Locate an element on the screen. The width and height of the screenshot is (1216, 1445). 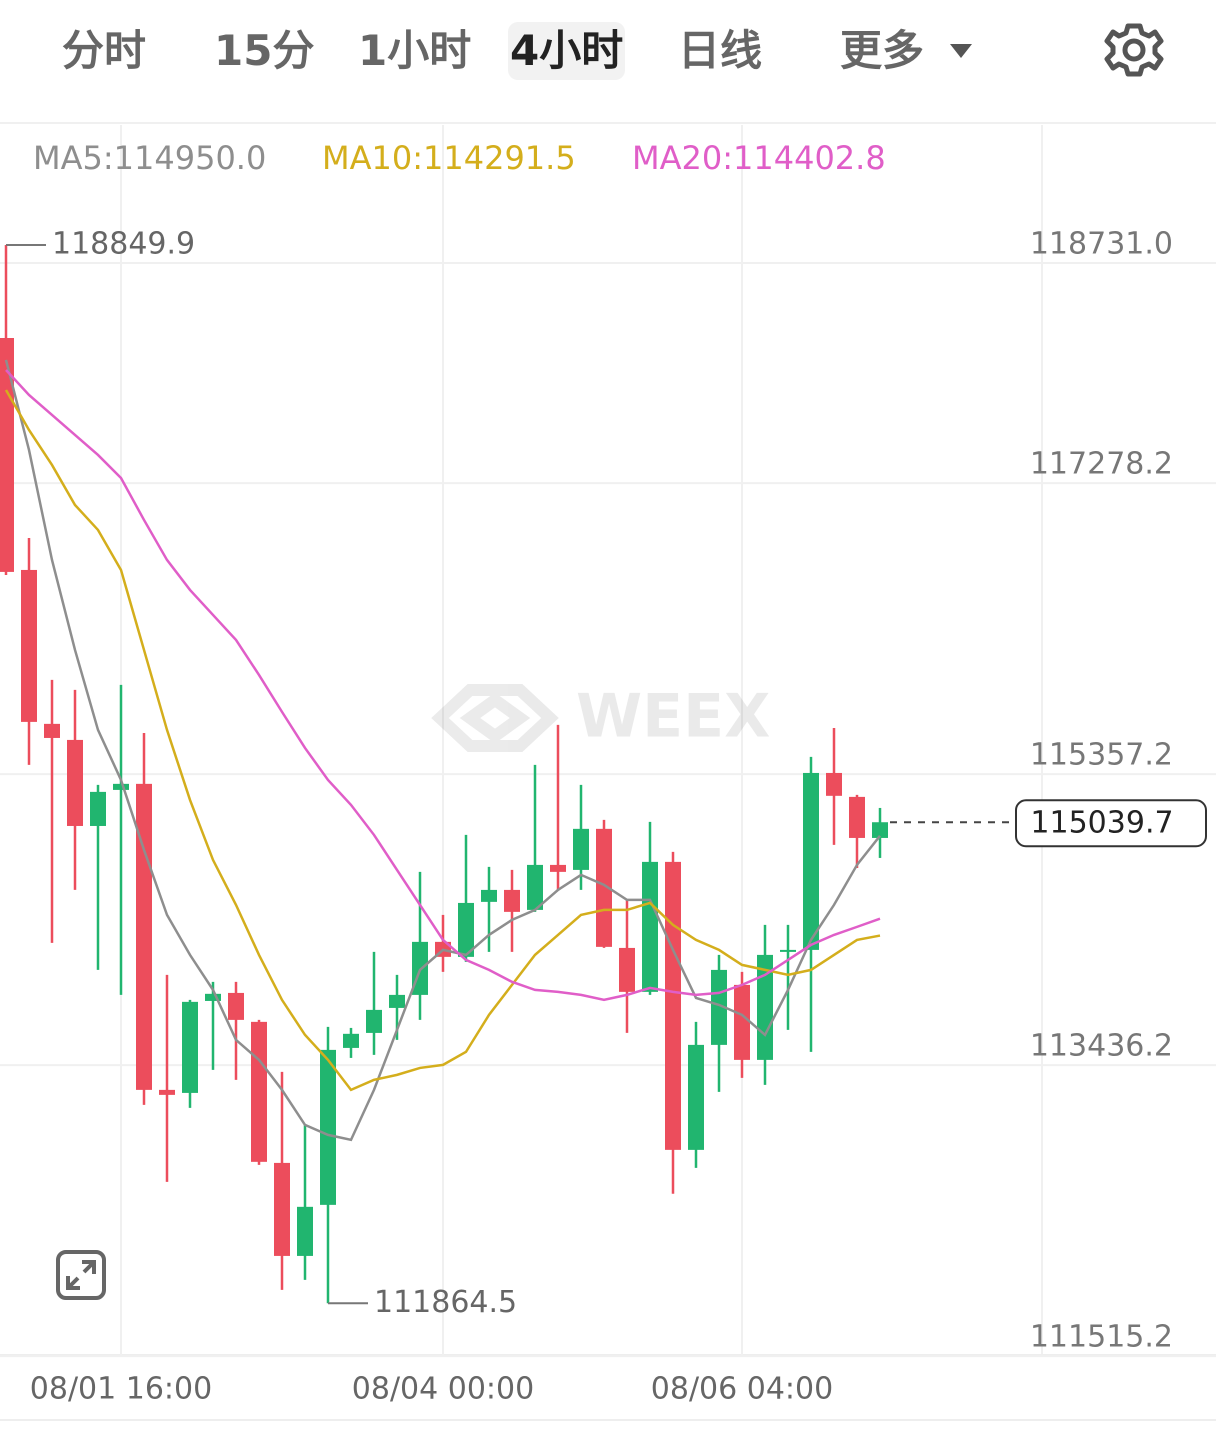
watermark: WEEX is located at coordinates (600, 717).